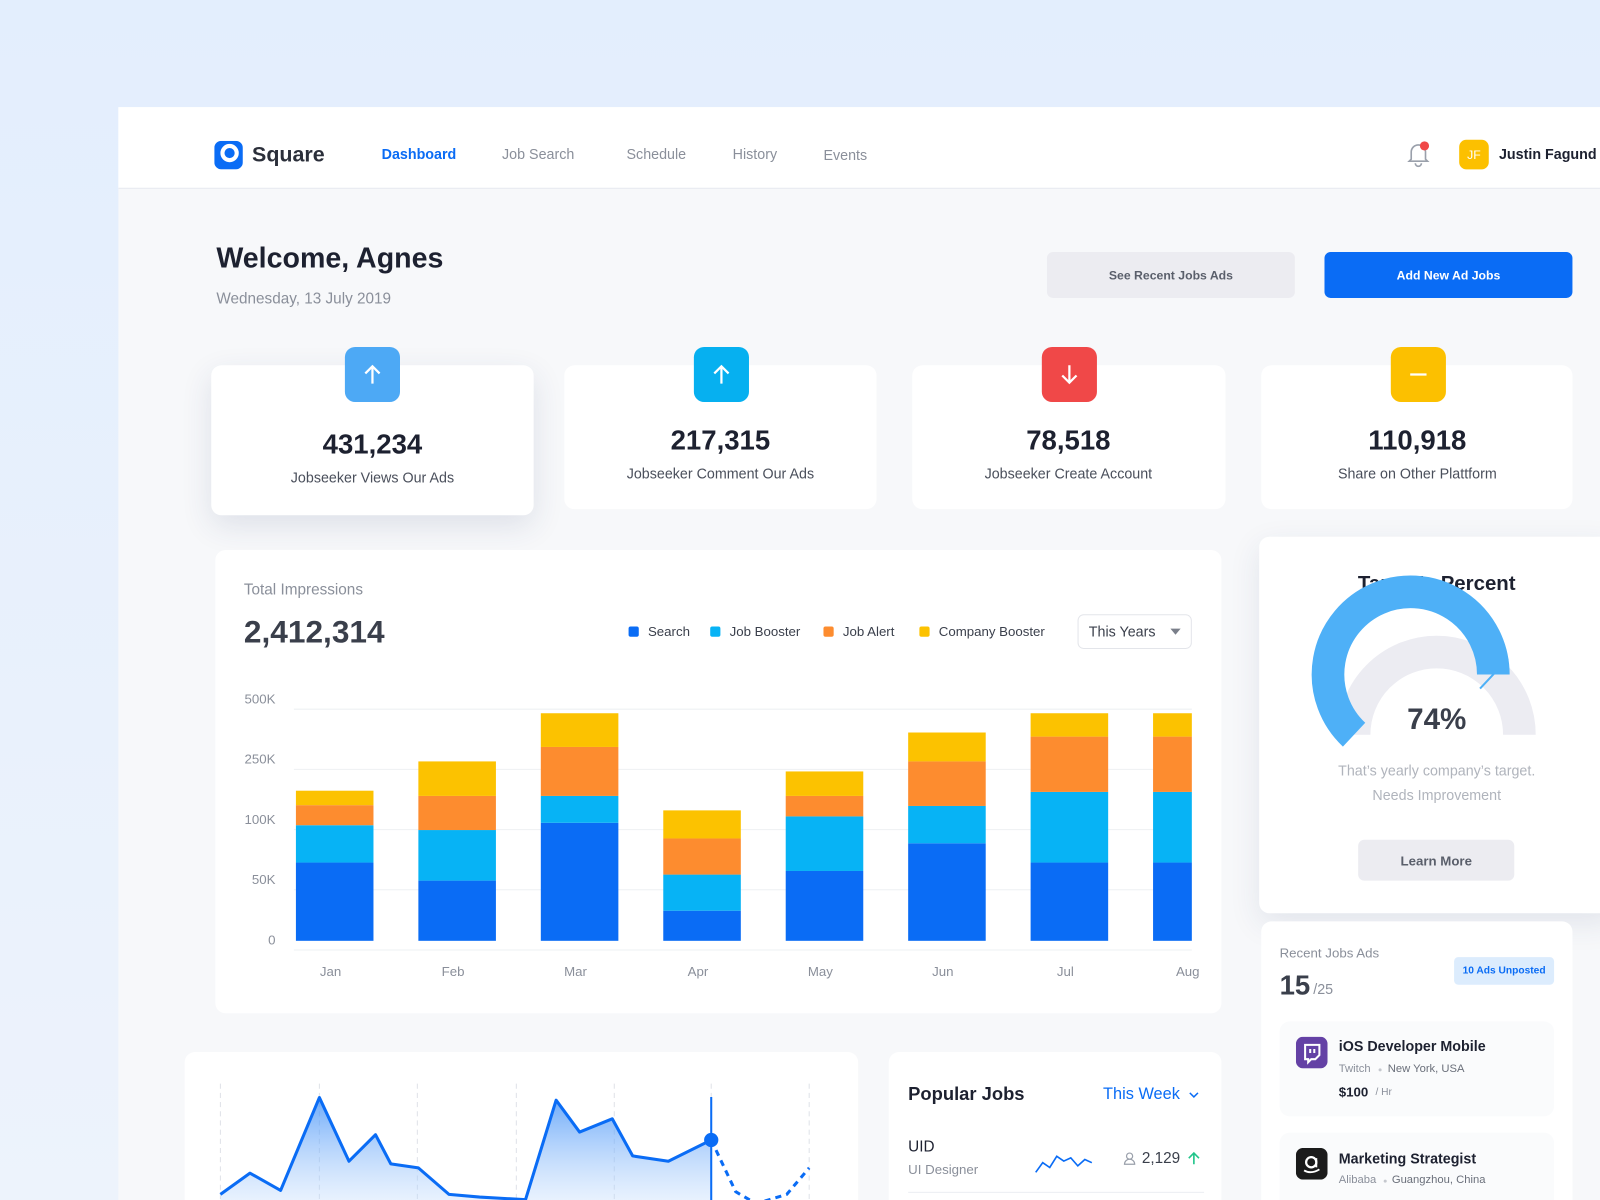 The height and width of the screenshot is (1200, 1600). Describe the element at coordinates (1436, 860) in the screenshot. I see `learn-more-button: Learn More` at that location.